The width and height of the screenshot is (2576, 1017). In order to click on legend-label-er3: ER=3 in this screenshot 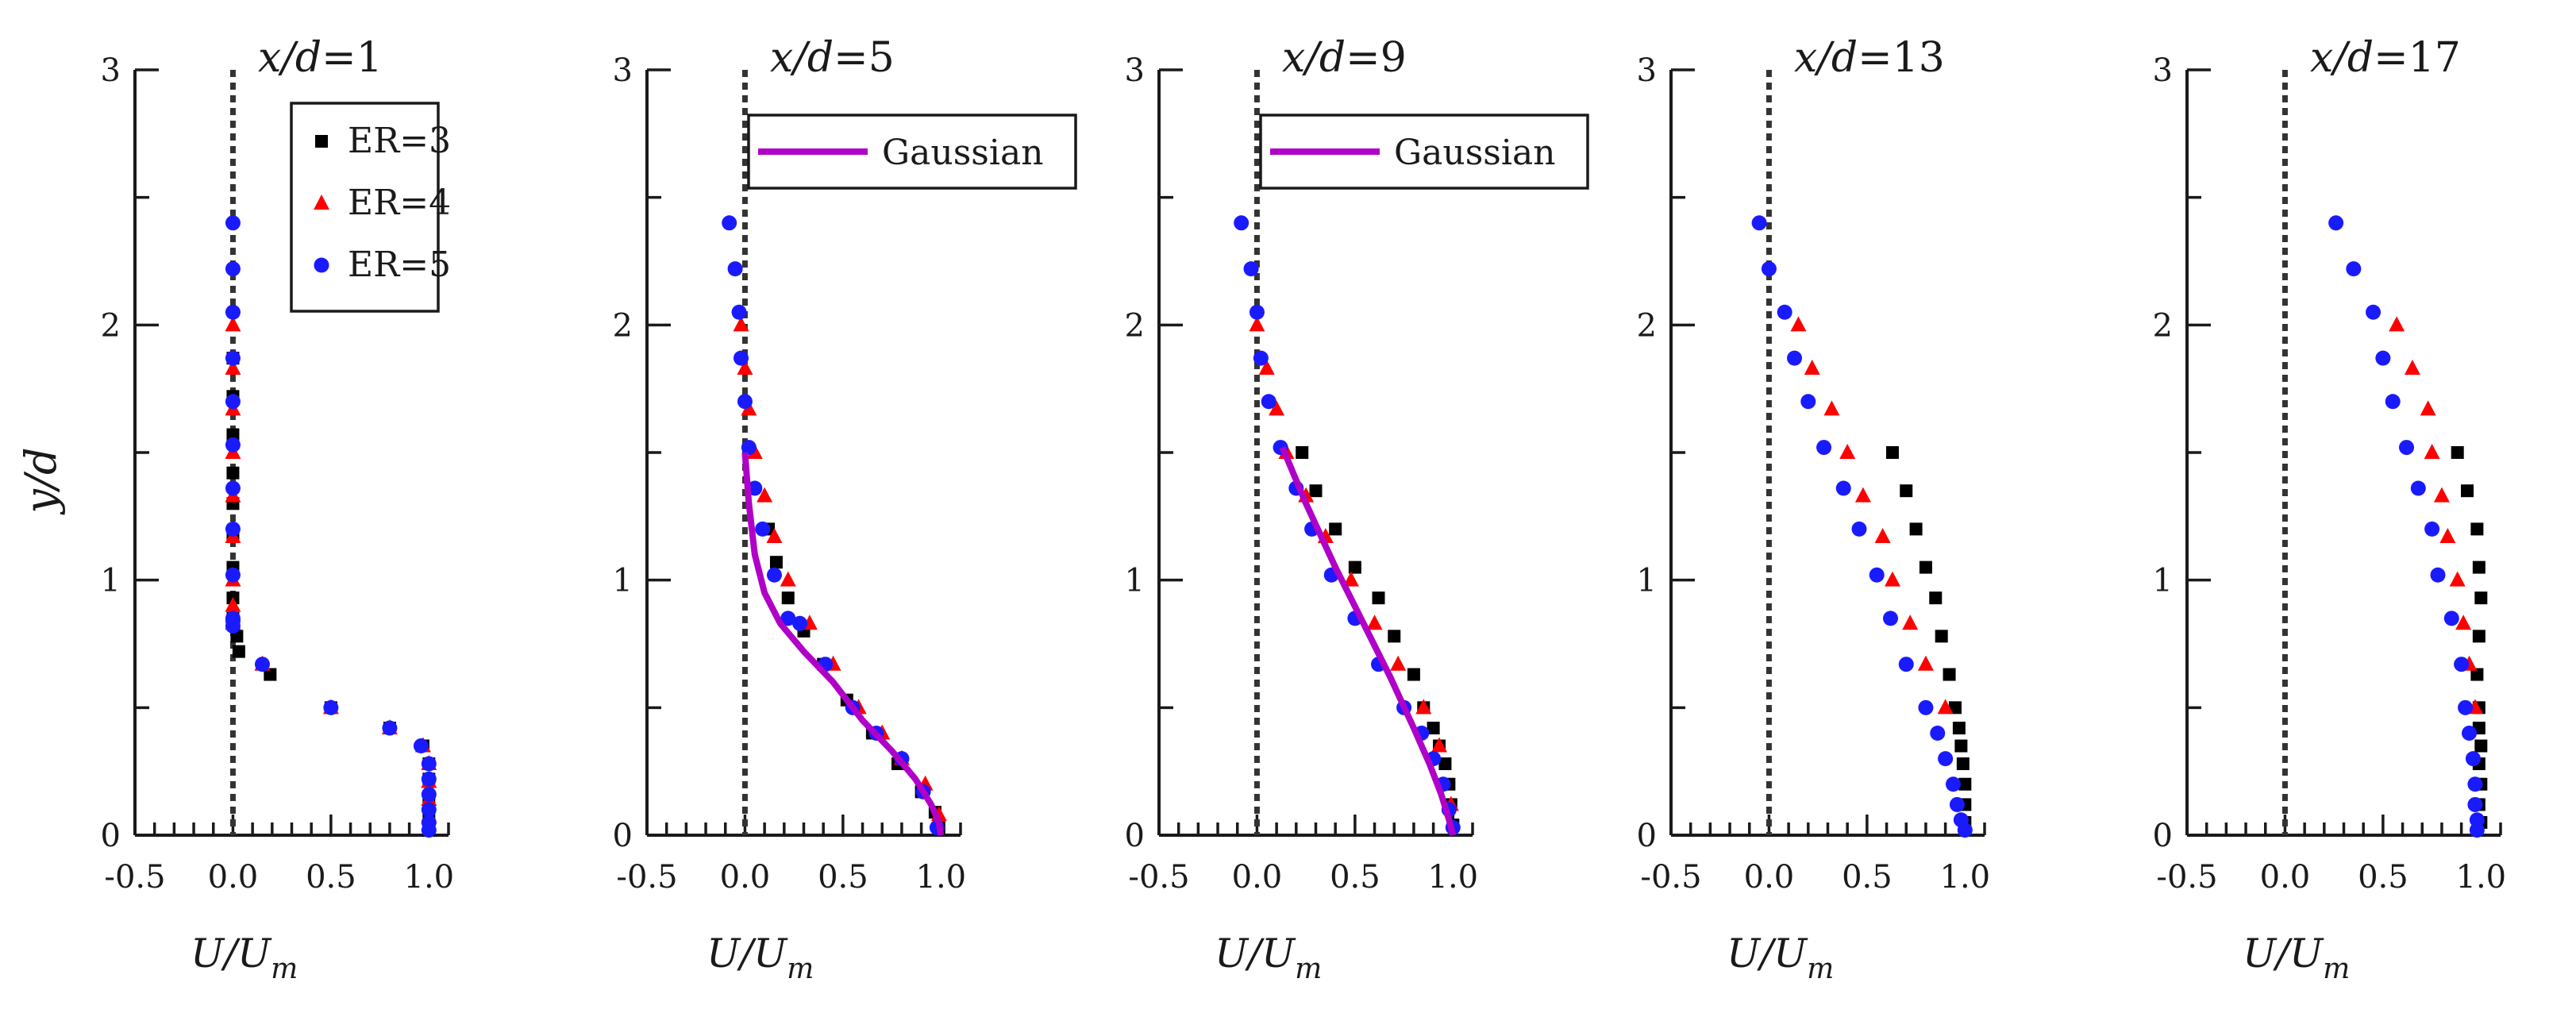, I will do `click(399, 141)`.